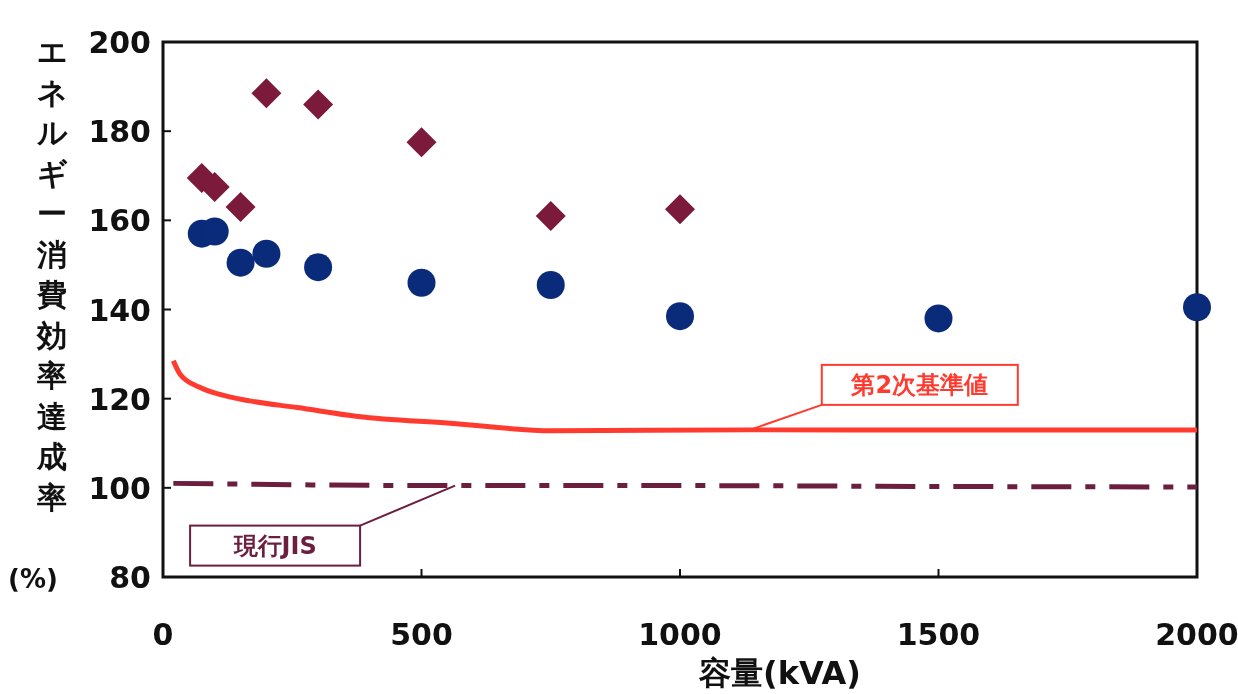 This screenshot has width=1238, height=694. I want to click on x-tick-label: 2000, so click(1196, 634).